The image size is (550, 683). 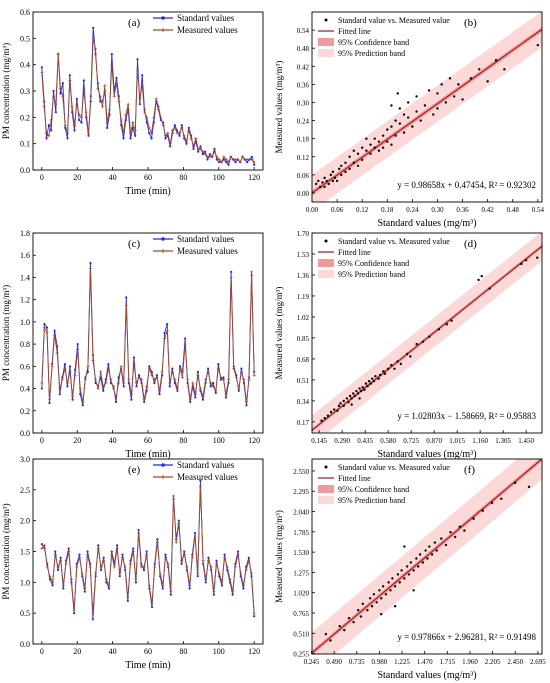 I want to click on x-tick-label: 0.980, so click(x=380, y=662).